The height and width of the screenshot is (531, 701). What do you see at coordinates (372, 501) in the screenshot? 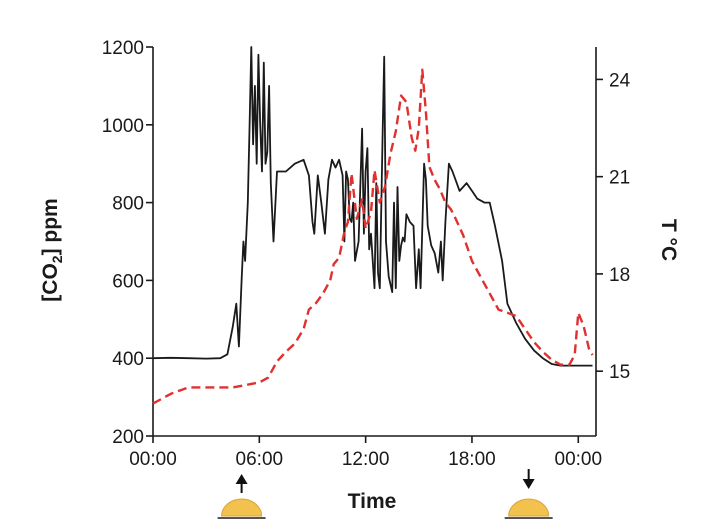
I see `x-axis-title: Time` at bounding box center [372, 501].